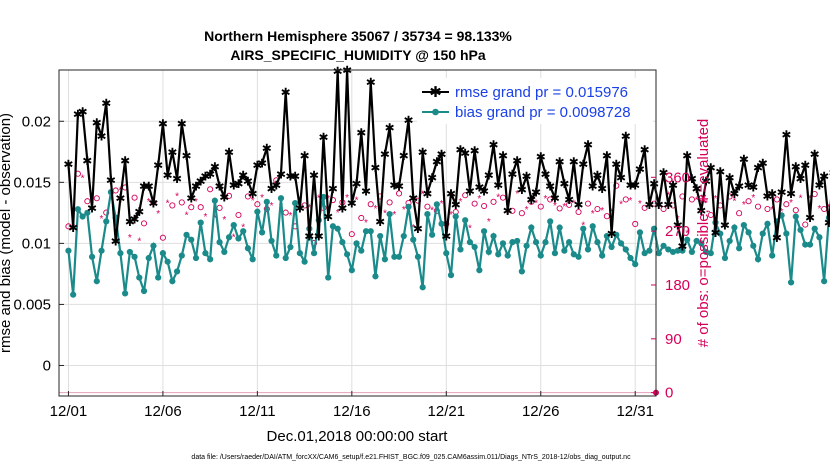  Describe the element at coordinates (32, 304) in the screenshot. I see `y-tick-label: 0.005` at that location.